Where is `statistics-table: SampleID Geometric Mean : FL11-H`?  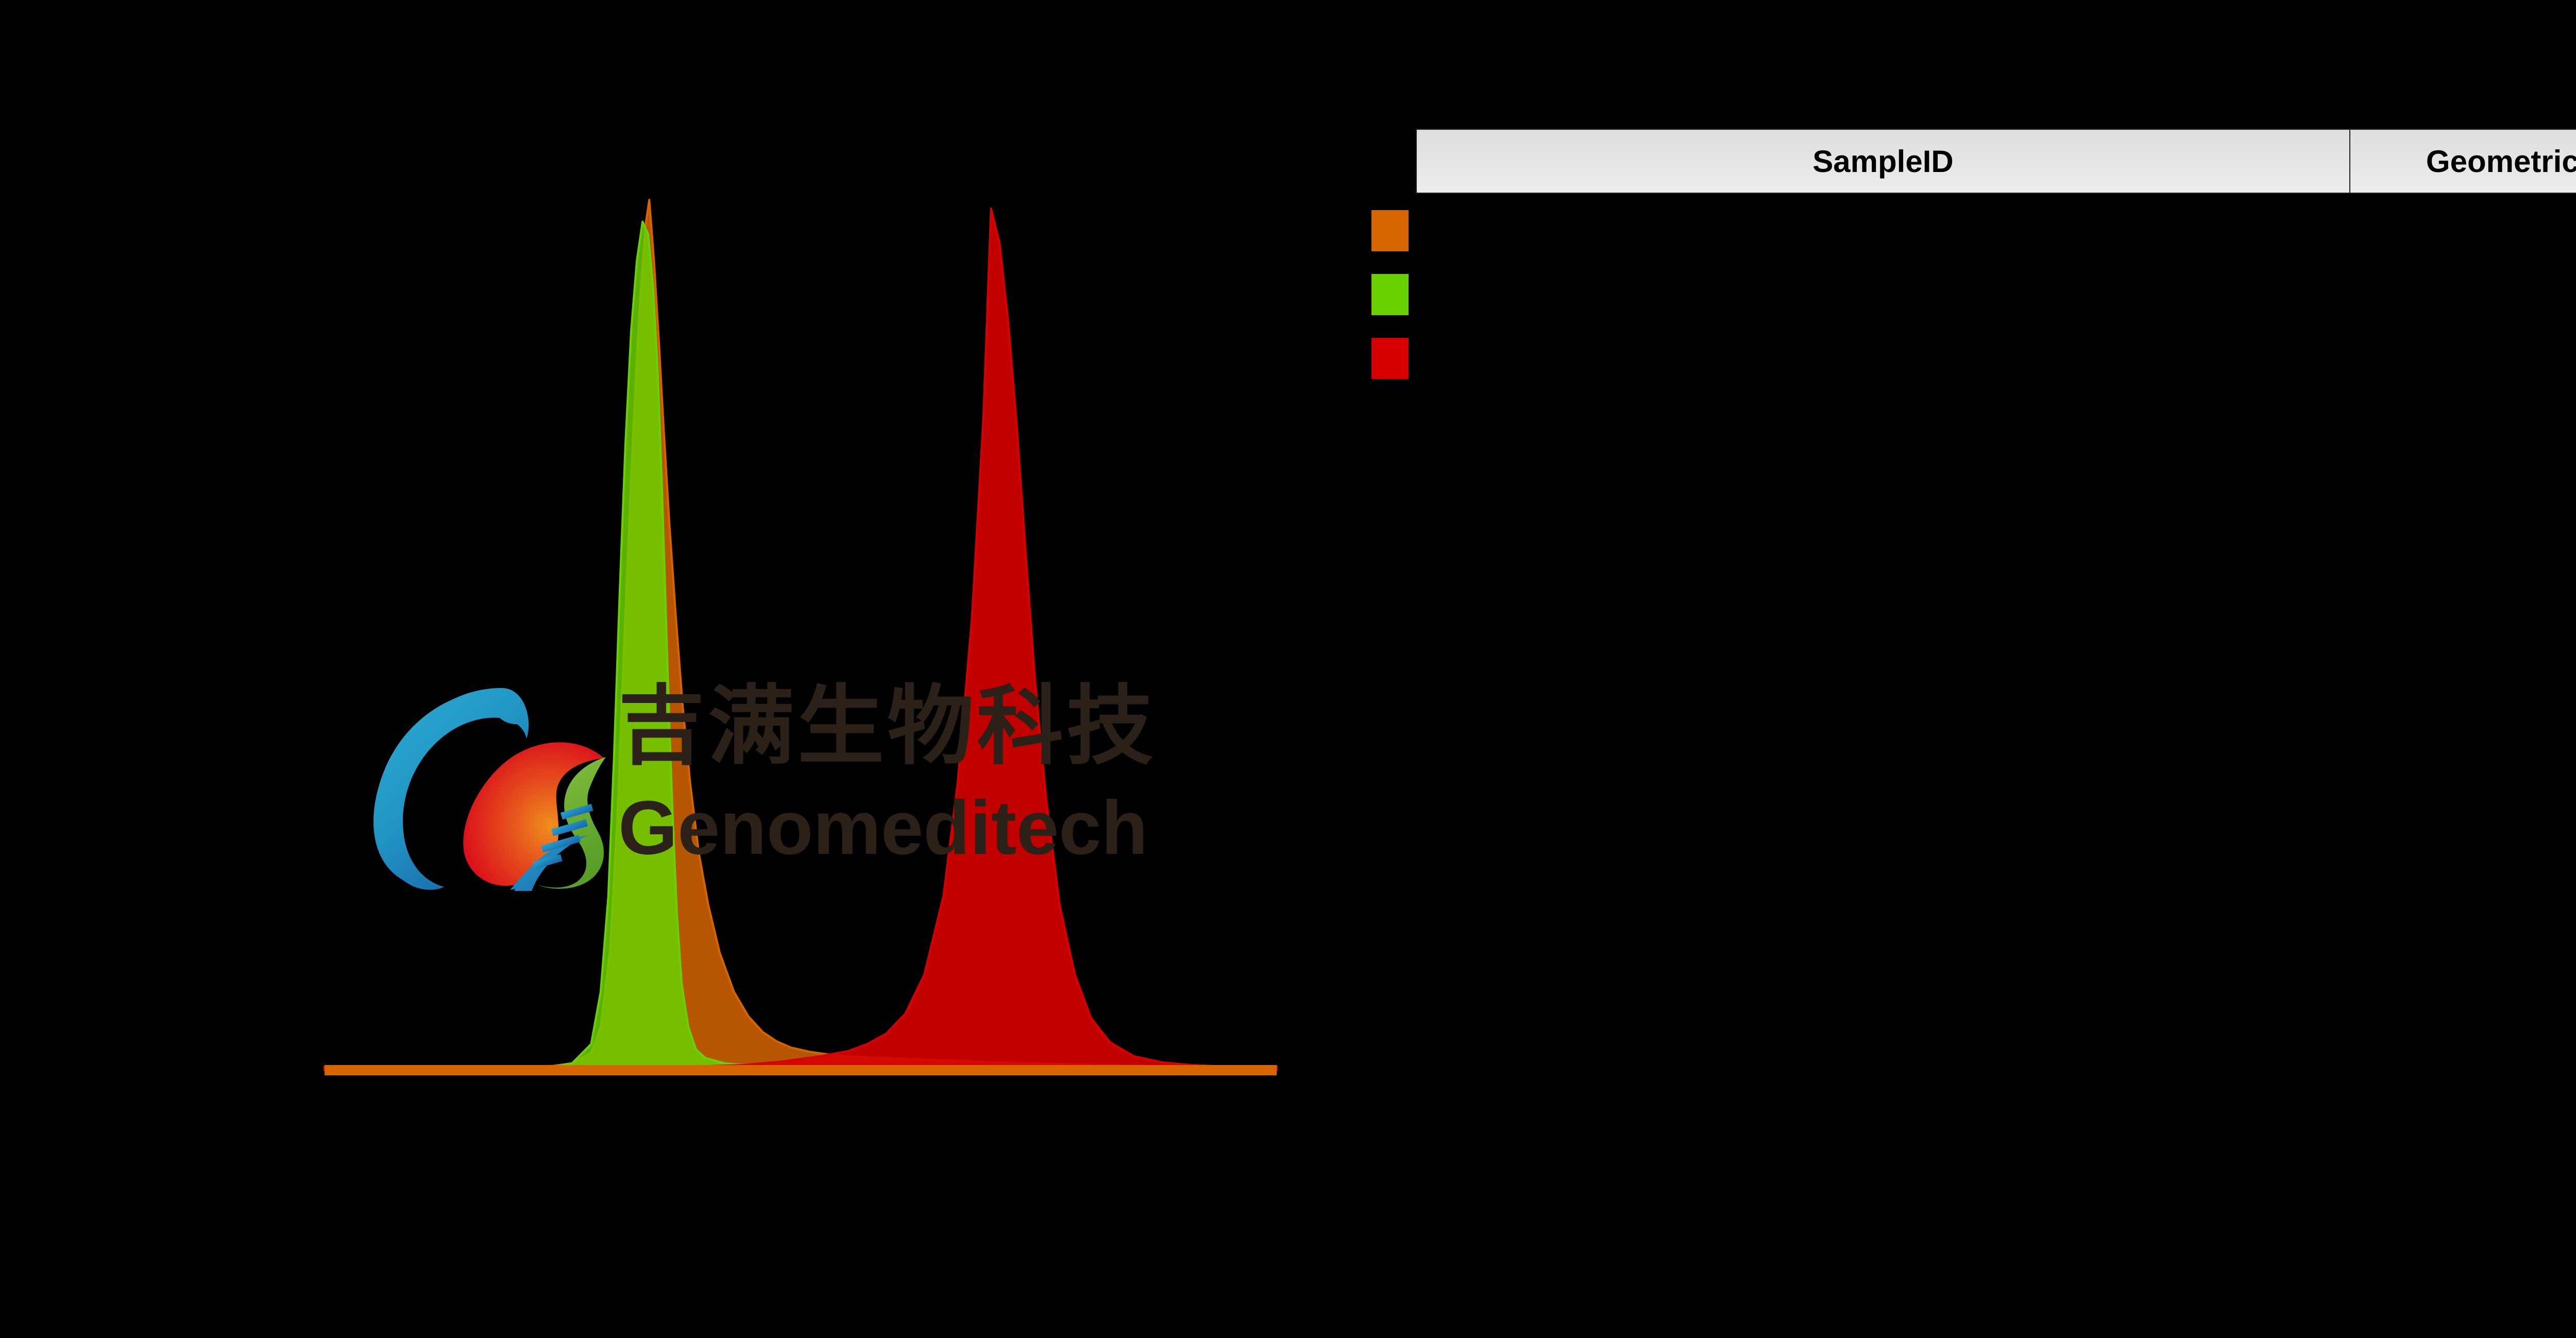
statistics-table: SampleID Geometric Mean : FL11-H is located at coordinates (1996, 161).